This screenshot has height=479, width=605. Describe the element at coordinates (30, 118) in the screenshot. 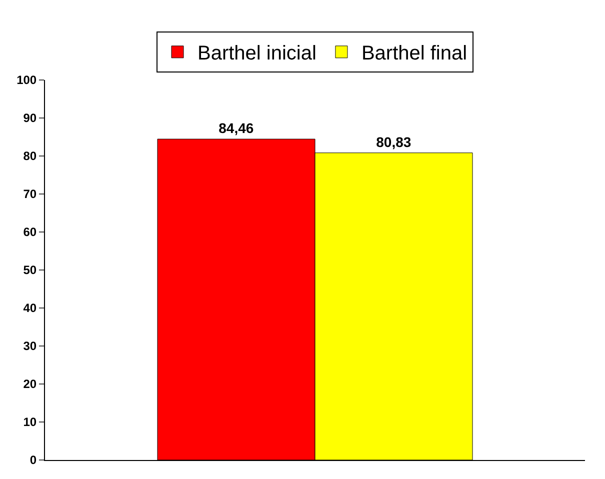

I see `y-tick-label: 90` at that location.